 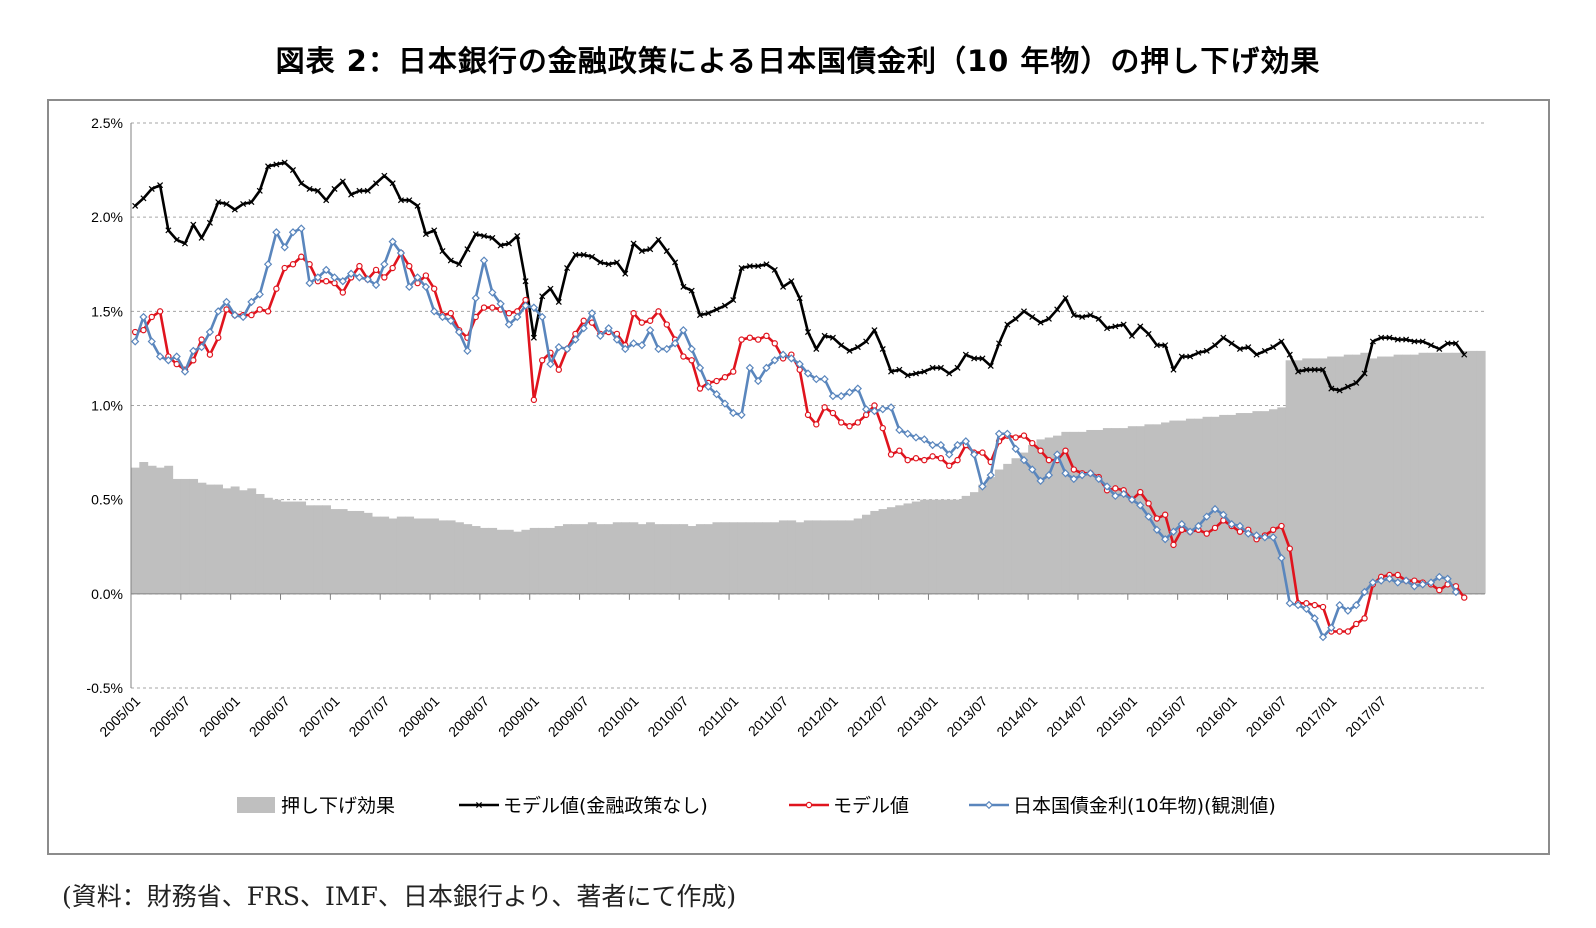 I want to click on y-tick-label: 2.0%, so click(x=107, y=217).